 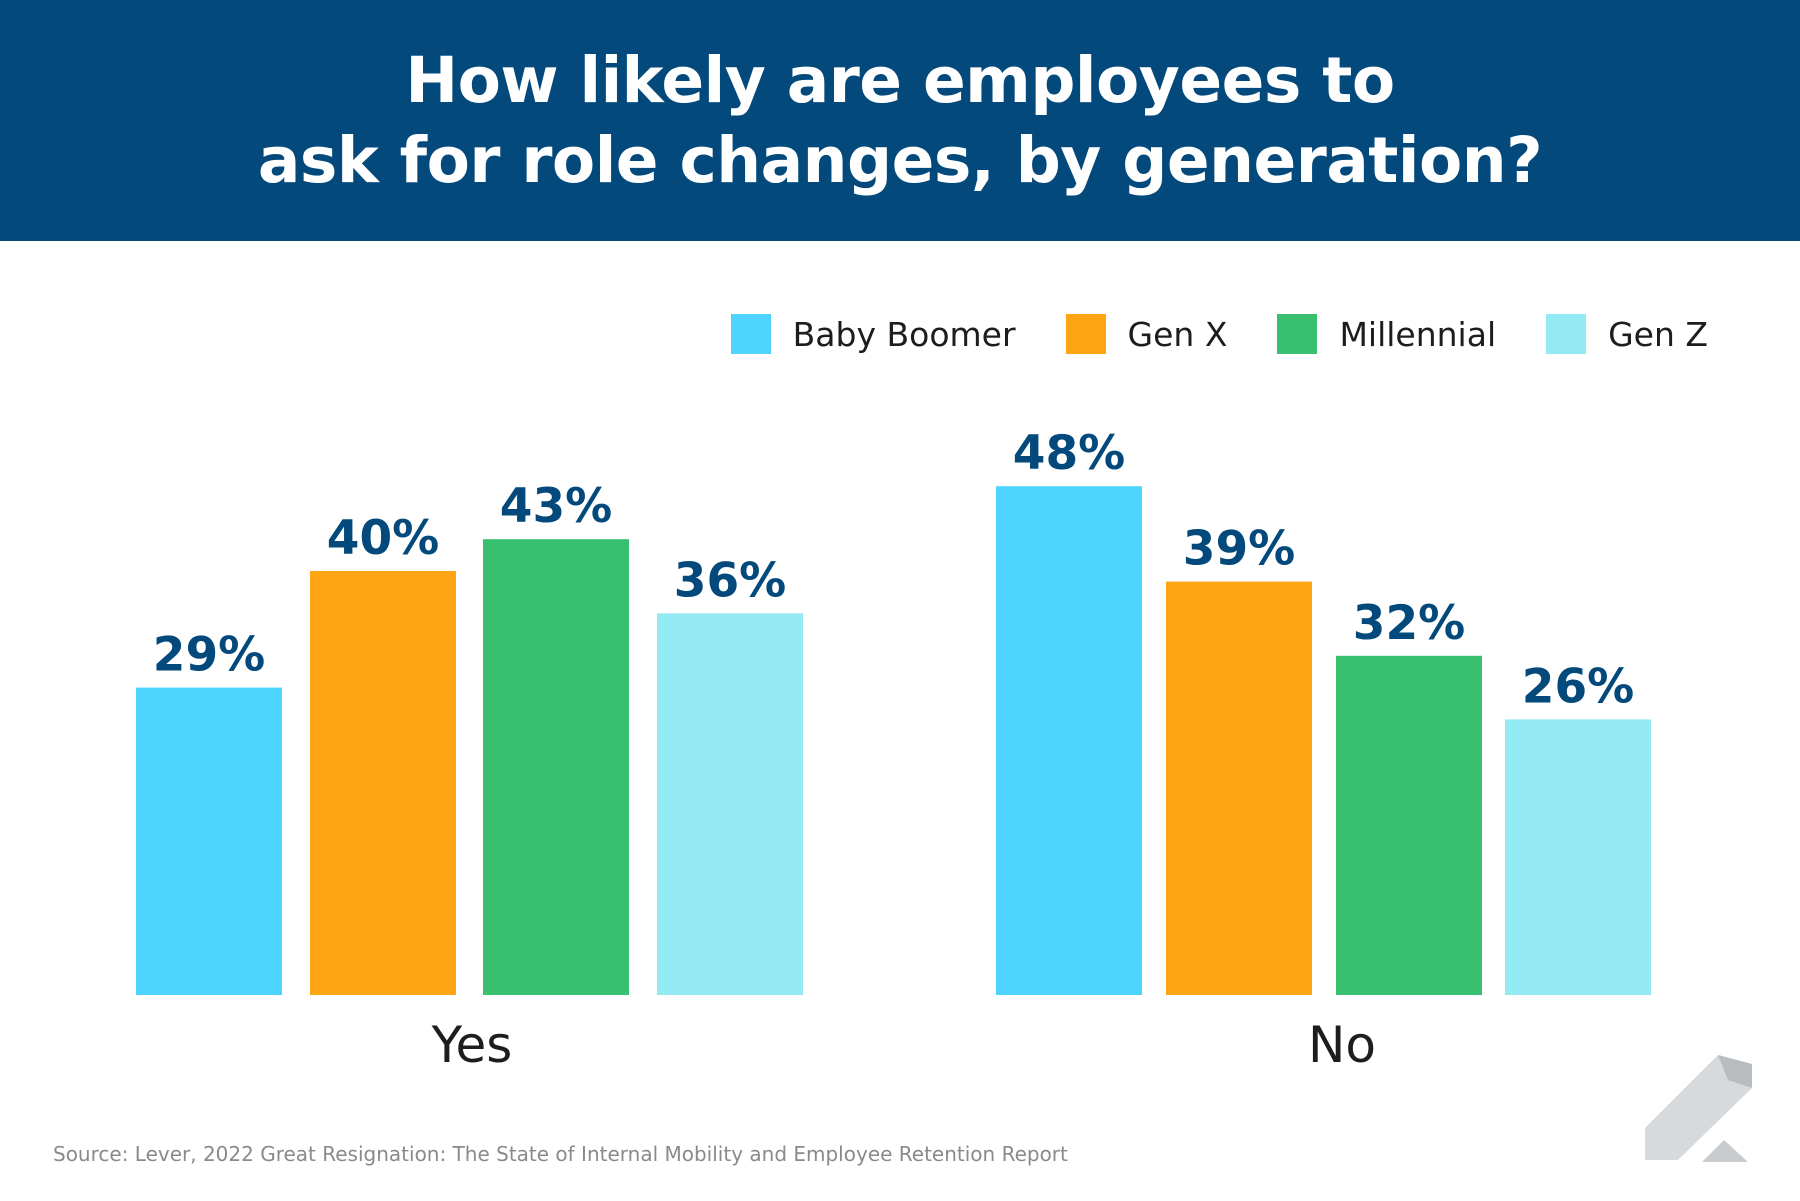 I want to click on legend-label-gen-x: Gen X, so click(x=1177, y=334).